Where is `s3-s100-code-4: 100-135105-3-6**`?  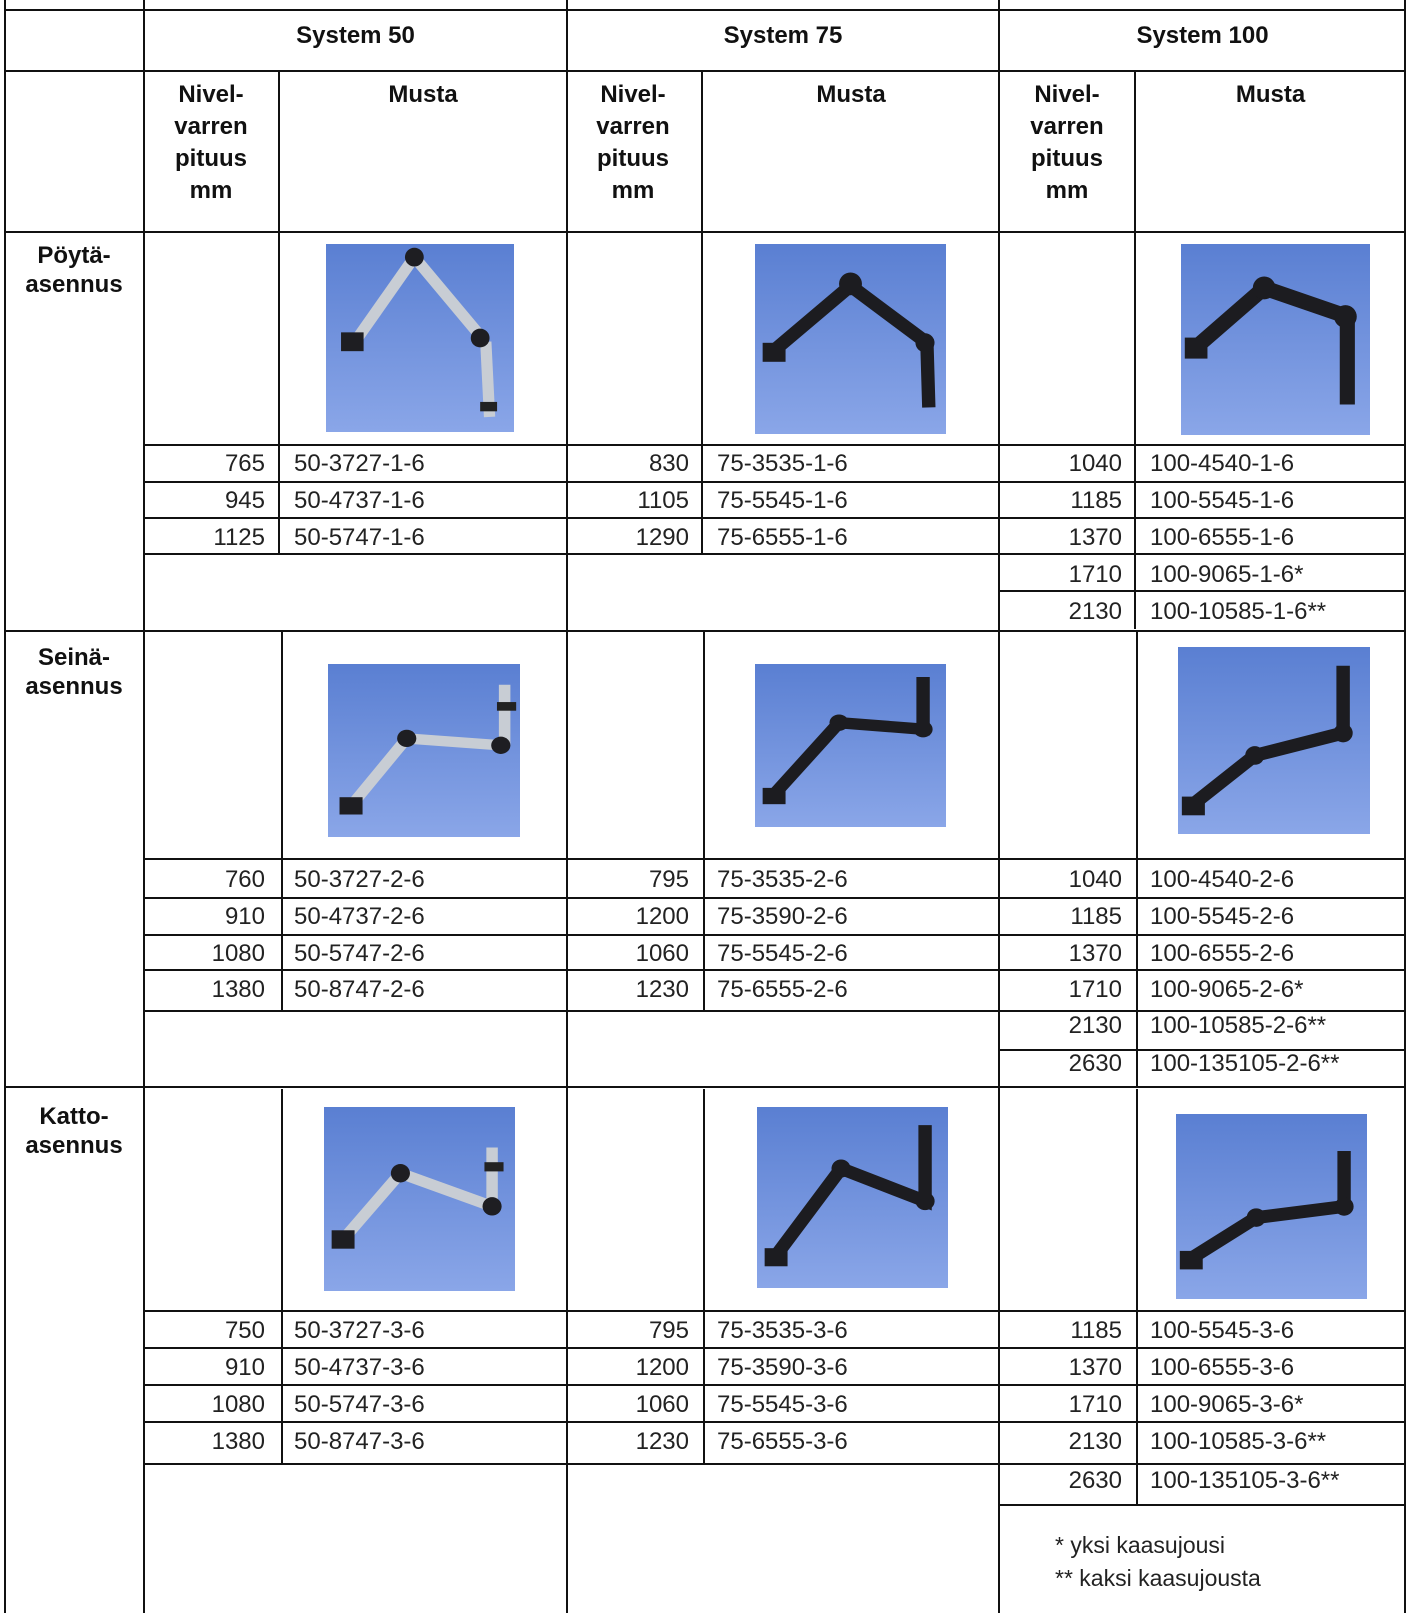 s3-s100-code-4: 100-135105-3-6** is located at coordinates (1245, 1480).